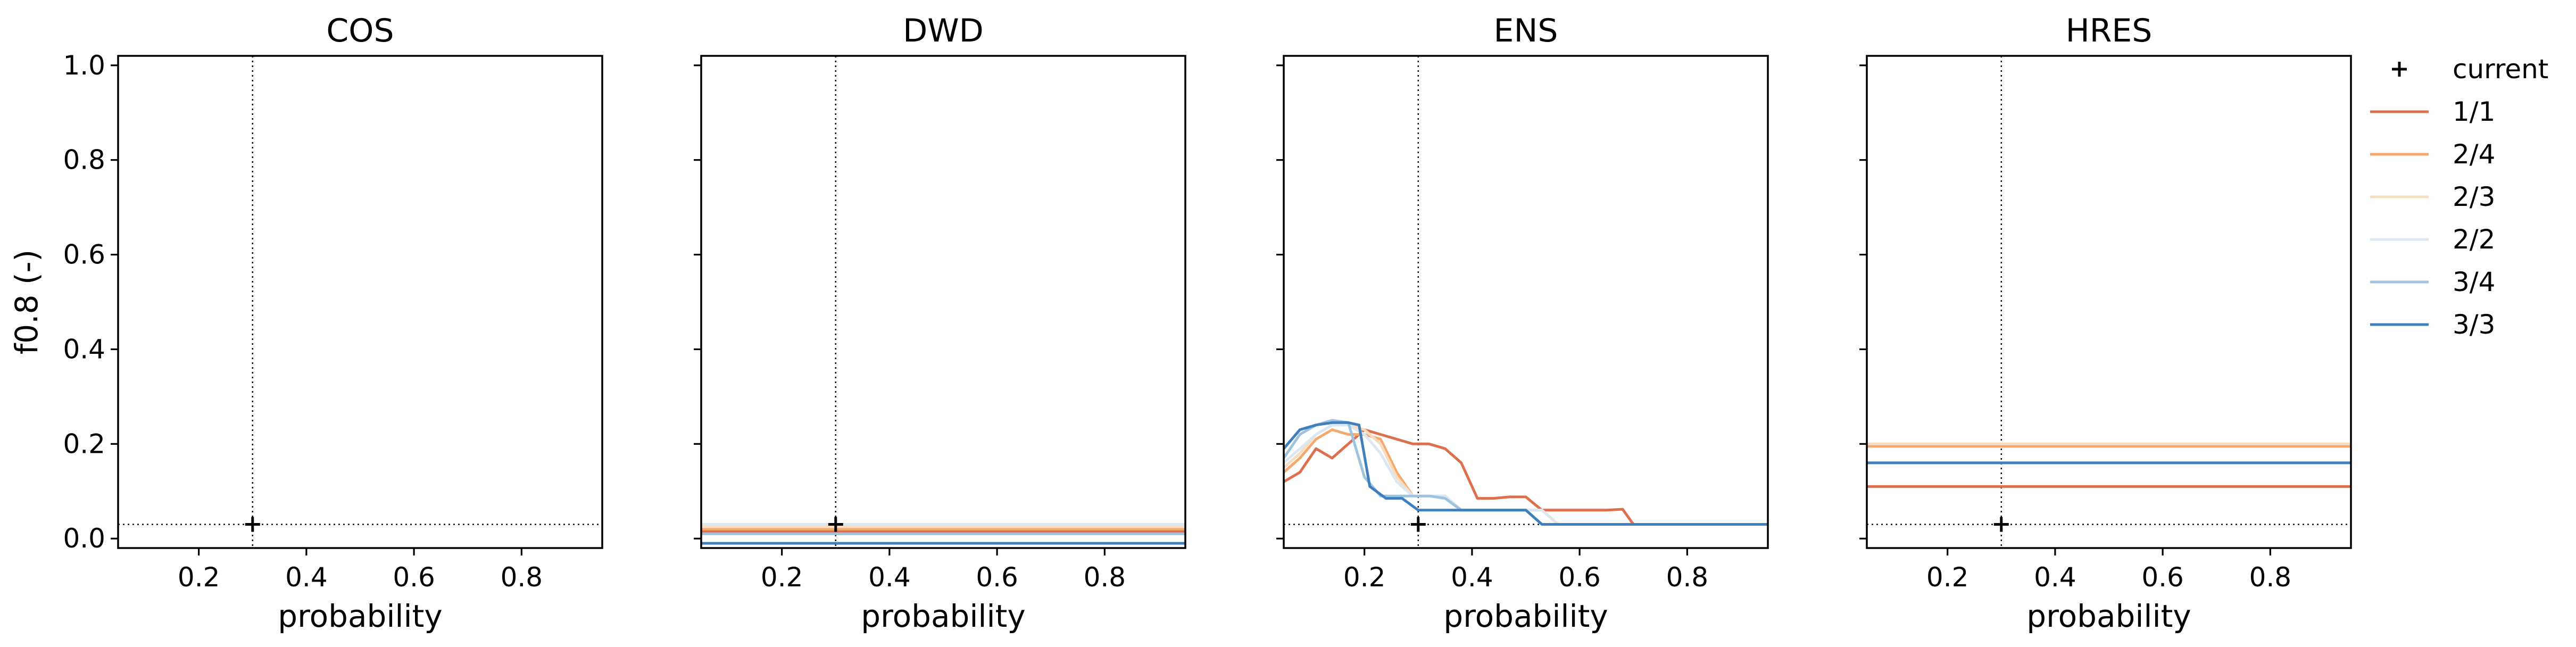 The image size is (2576, 647). I want to click on y-axis-label: f0.8 (-), so click(27, 302).